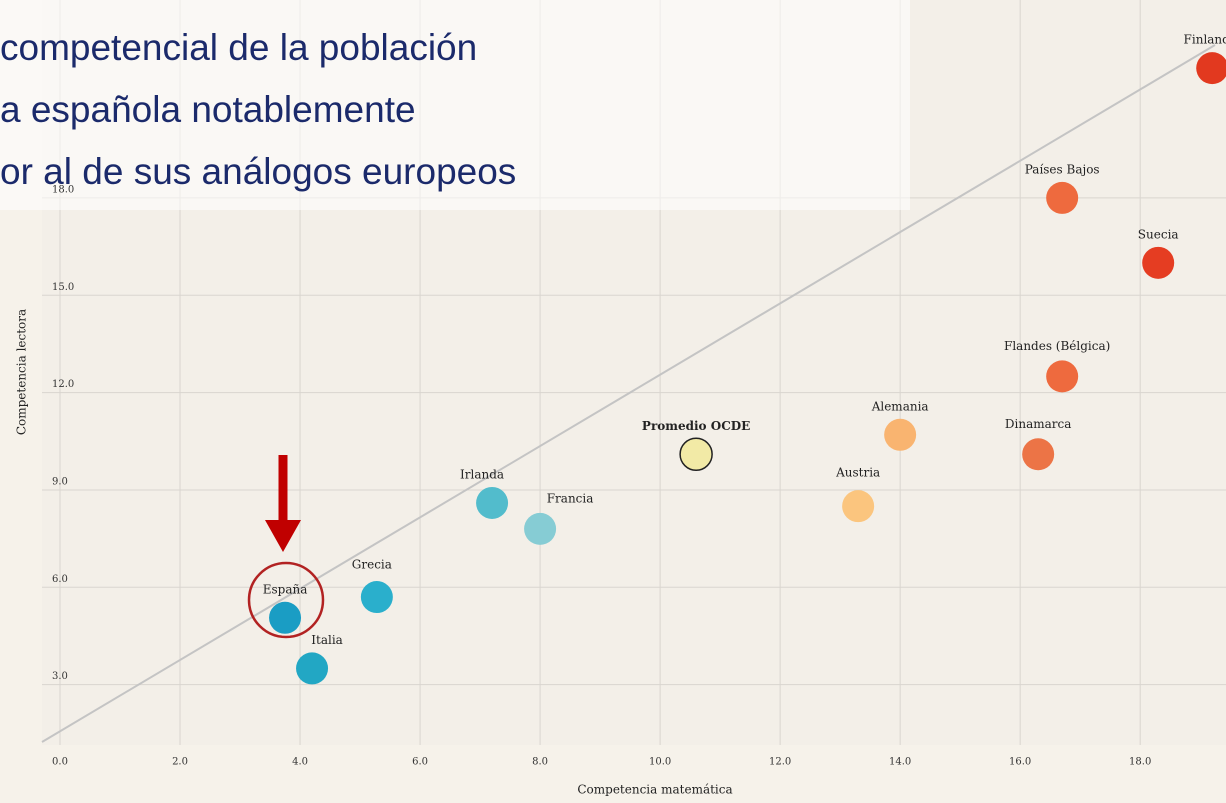  Describe the element at coordinates (60, 481) in the screenshot. I see `y-tick-label: 9.0` at that location.